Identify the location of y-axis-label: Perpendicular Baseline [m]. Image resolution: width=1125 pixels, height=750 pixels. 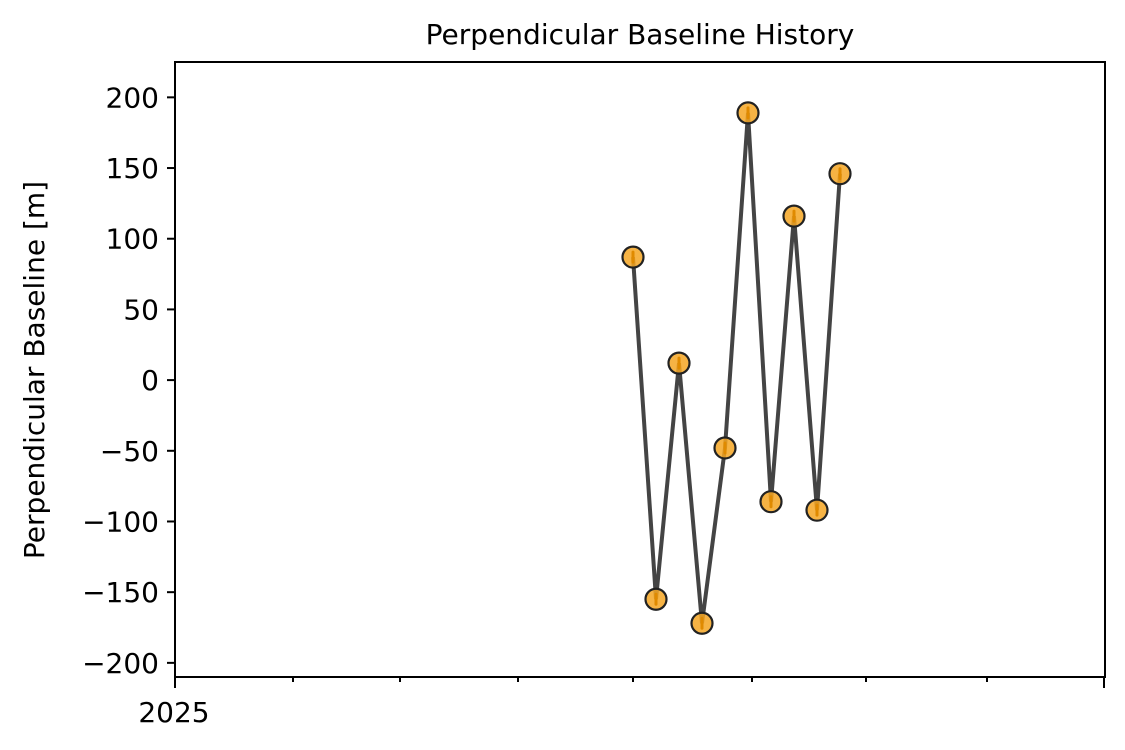
(34, 370).